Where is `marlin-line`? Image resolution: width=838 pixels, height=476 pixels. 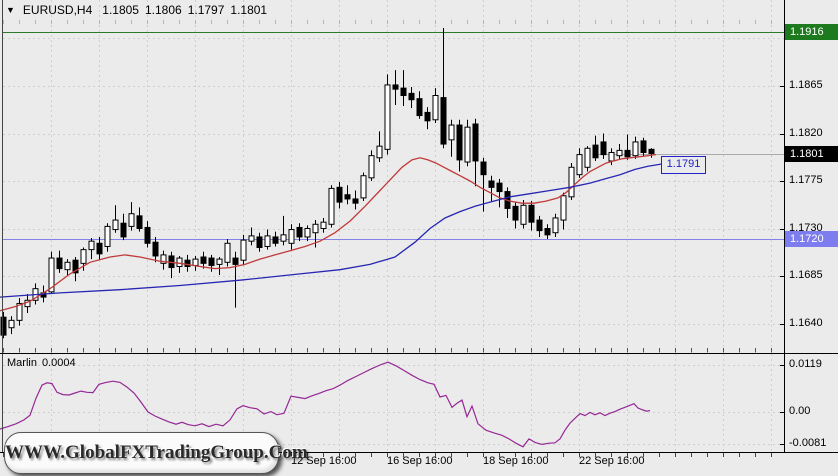
marlin-line is located at coordinates (325, 404).